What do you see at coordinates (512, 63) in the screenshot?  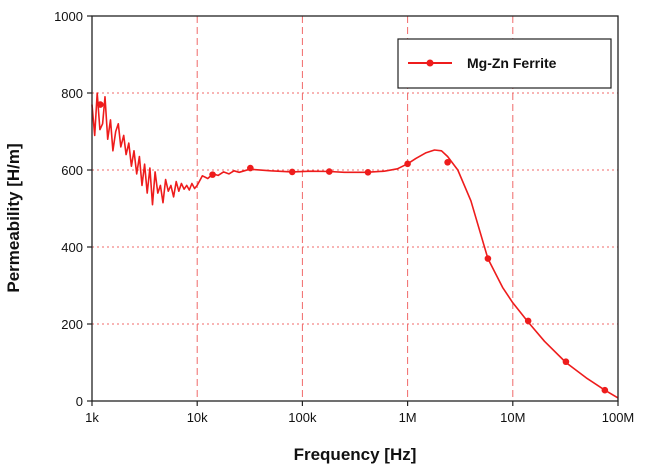 I see `legend-label: Mg-Zn Ferrite` at bounding box center [512, 63].